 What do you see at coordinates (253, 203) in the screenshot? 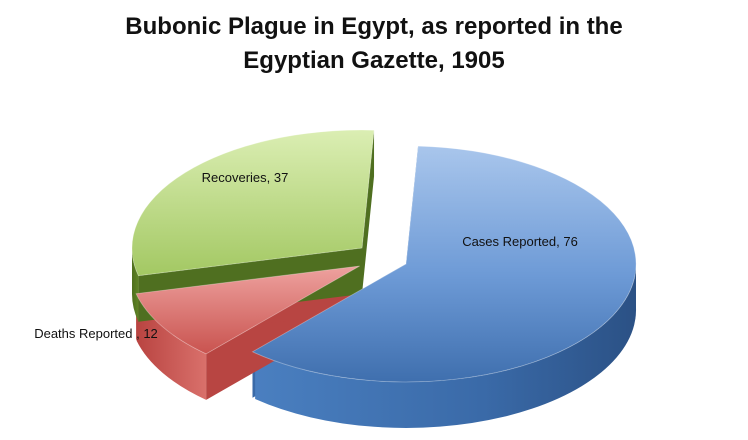
I see `pie-slice-recoveries` at bounding box center [253, 203].